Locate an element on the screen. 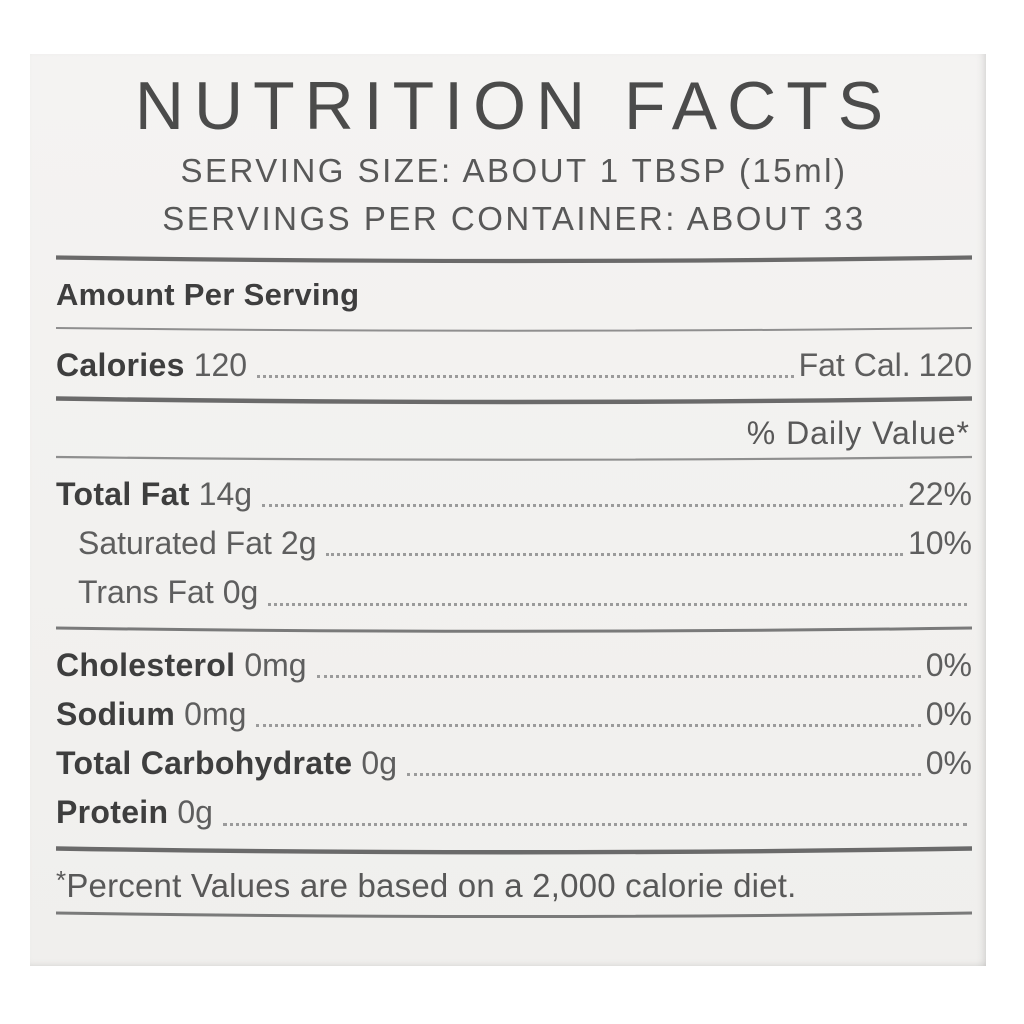 The height and width of the screenshot is (1024, 1024). nutrient-label: Protein is located at coordinates (112, 812).